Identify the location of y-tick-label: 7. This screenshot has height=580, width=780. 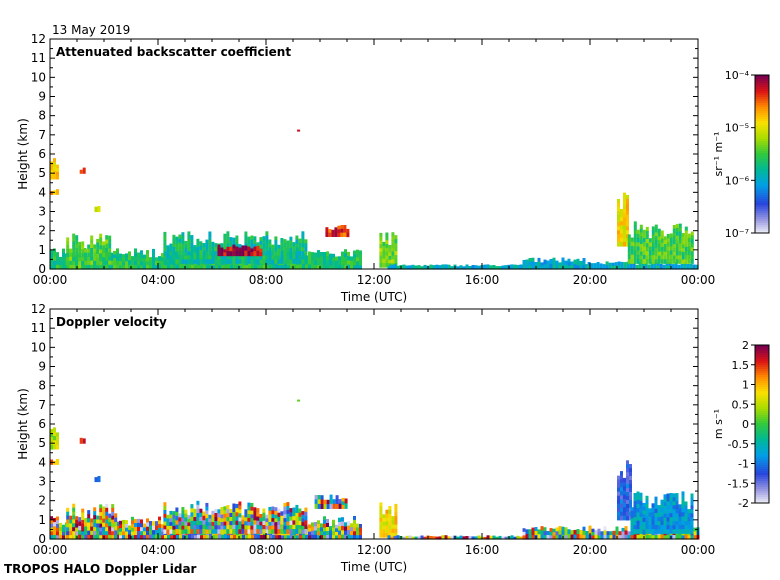
(42, 135).